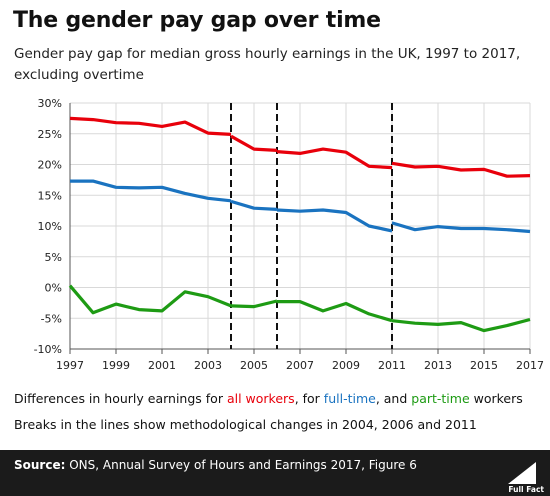 Image resolution: width=550 pixels, height=496 pixels. I want to click on y-tick-label: 0%, so click(53, 288).